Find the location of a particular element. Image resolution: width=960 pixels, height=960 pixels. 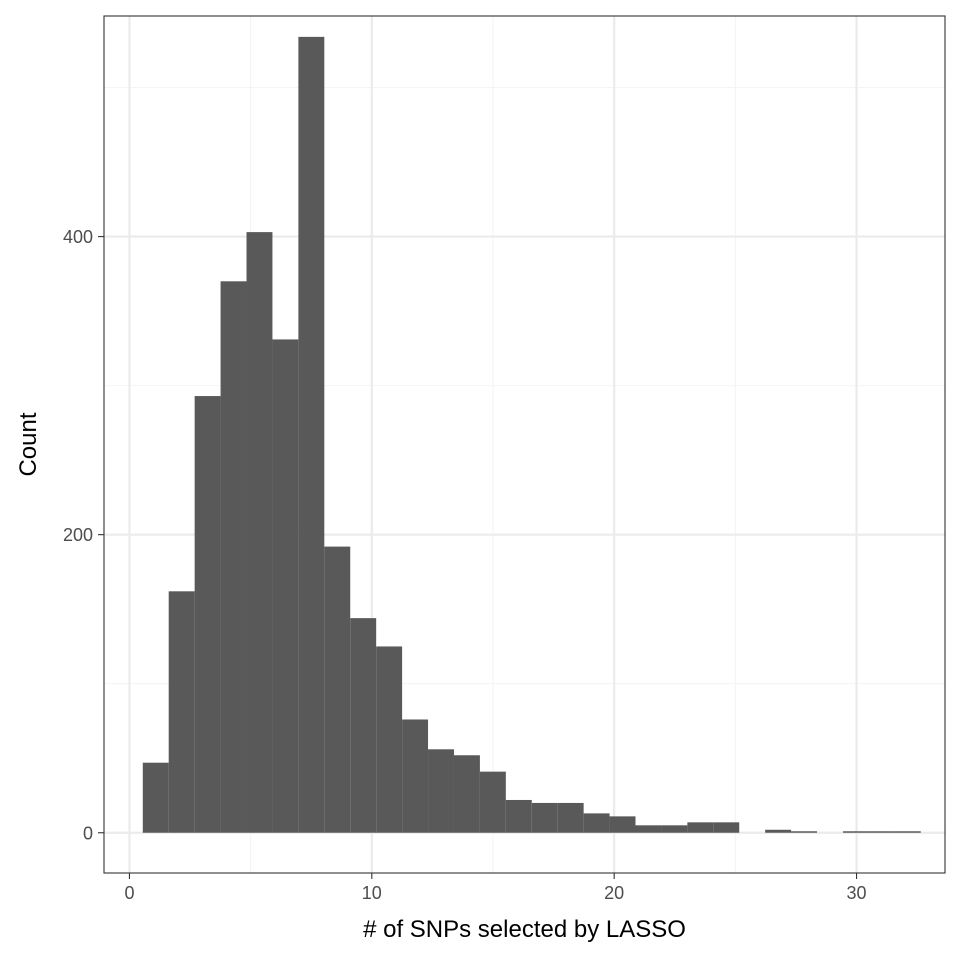

x-tick-label: 30 is located at coordinates (857, 893).